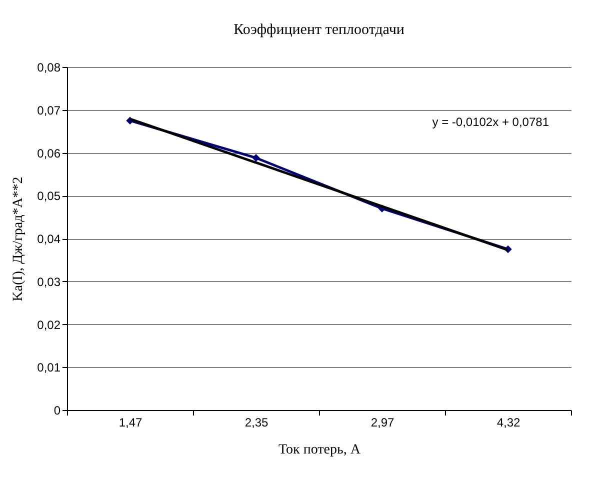  I want to click on y-tick-label: 0,06, so click(49, 153).